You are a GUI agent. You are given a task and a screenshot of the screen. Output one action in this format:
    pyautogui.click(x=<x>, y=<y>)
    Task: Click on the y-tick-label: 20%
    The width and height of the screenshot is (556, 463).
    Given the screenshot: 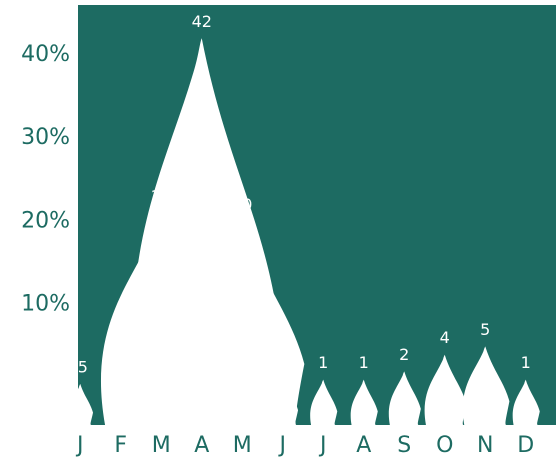 What is the action you would take?
    pyautogui.click(x=45, y=220)
    